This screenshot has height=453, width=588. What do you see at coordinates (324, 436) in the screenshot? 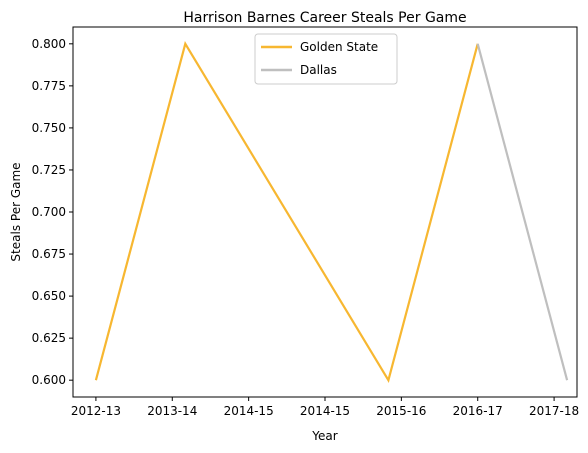
I see `x-axis-title: Year` at bounding box center [324, 436].